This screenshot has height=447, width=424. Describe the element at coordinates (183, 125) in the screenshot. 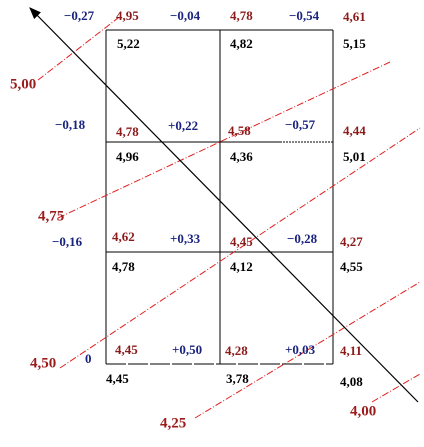

I see `change-label: +0,22` at that location.